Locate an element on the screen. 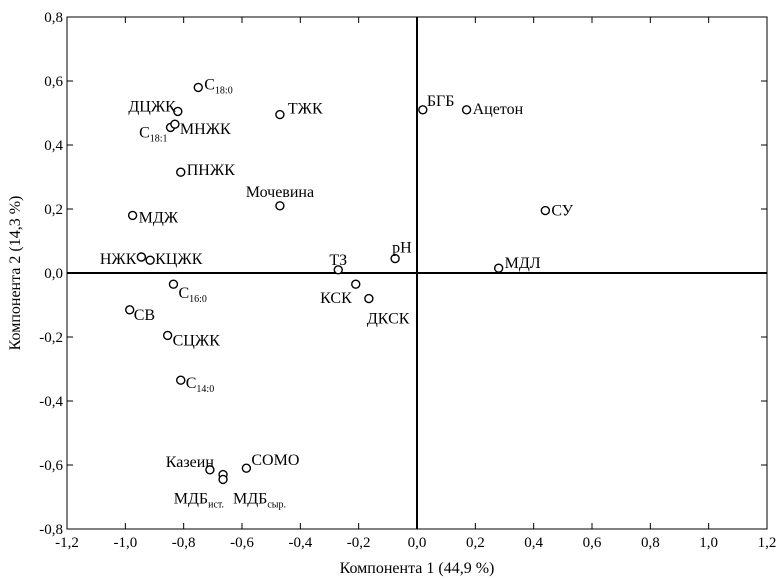  x-tick-label: 0,0 is located at coordinates (417, 543).